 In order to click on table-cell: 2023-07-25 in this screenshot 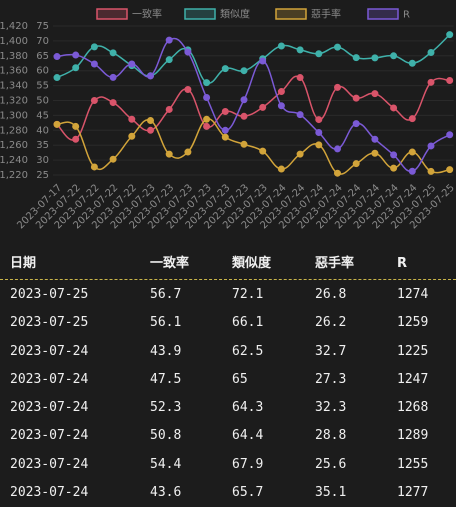, I will do `click(49, 323)`.